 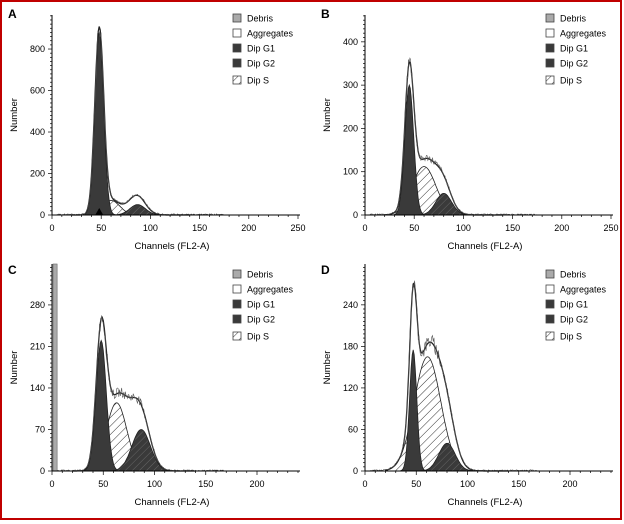 I want to click on panel-letter: C, so click(x=12, y=270).